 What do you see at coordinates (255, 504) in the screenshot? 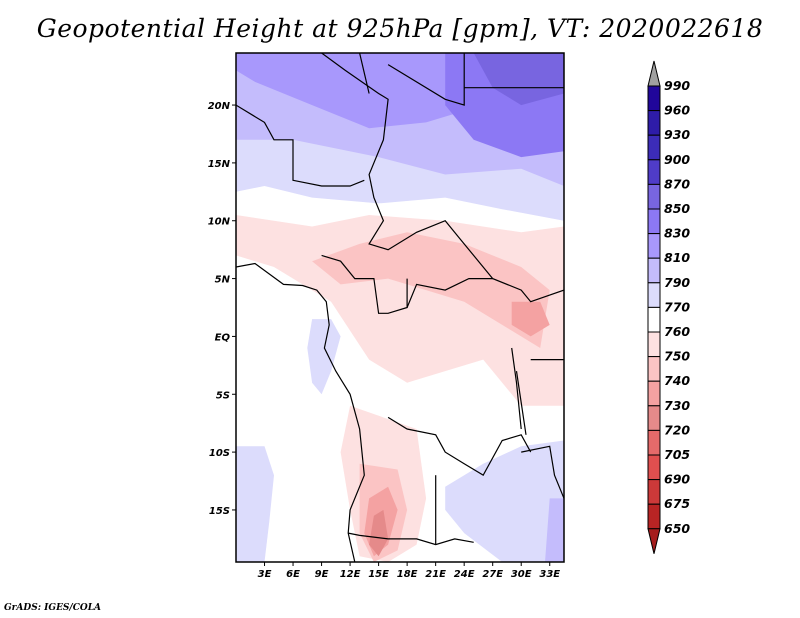
I see `region-atlantic-south` at bounding box center [255, 504].